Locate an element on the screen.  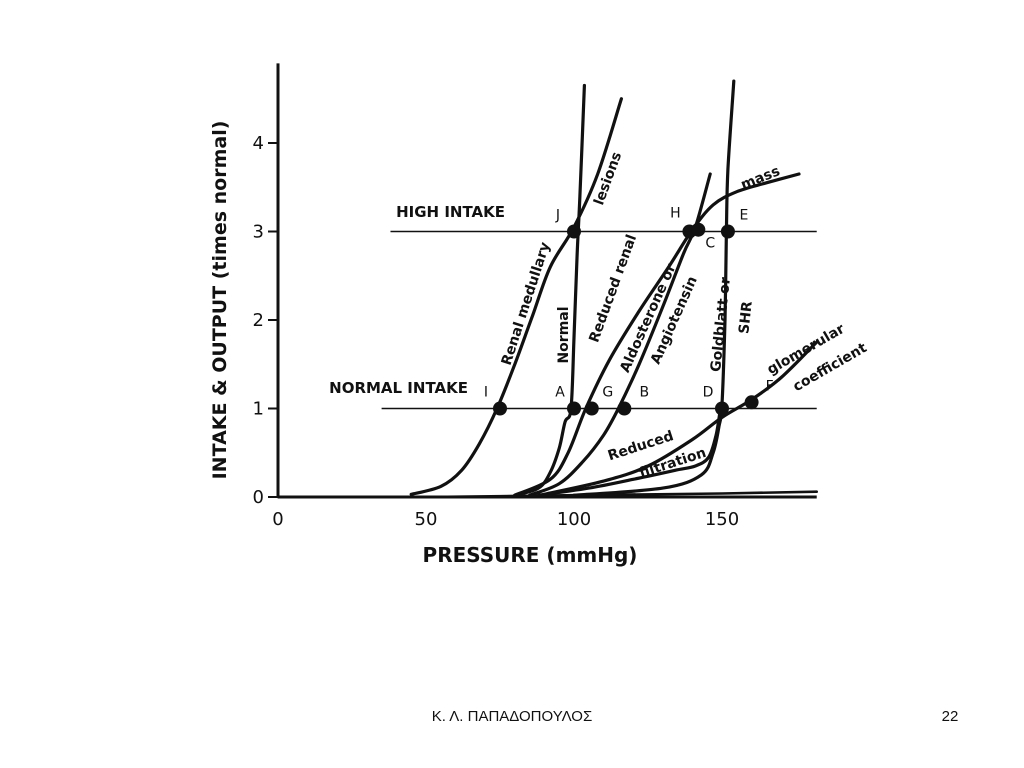
point-label-c: C is located at coordinates (710, 244).